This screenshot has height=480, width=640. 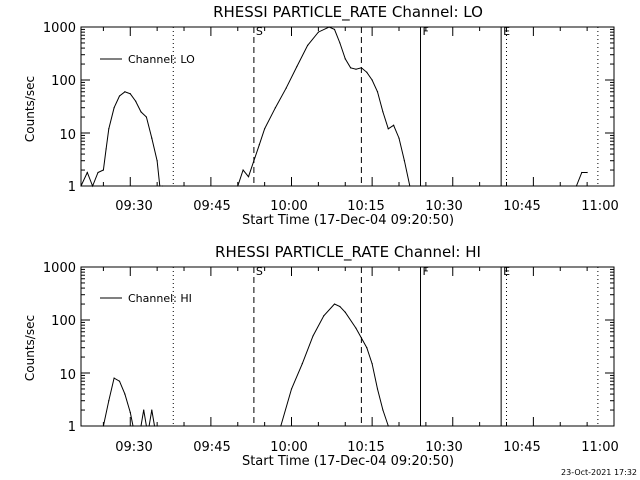 I want to click on x-axis-label: Start Time (17-Dec-04 09:20:50), so click(x=348, y=461).